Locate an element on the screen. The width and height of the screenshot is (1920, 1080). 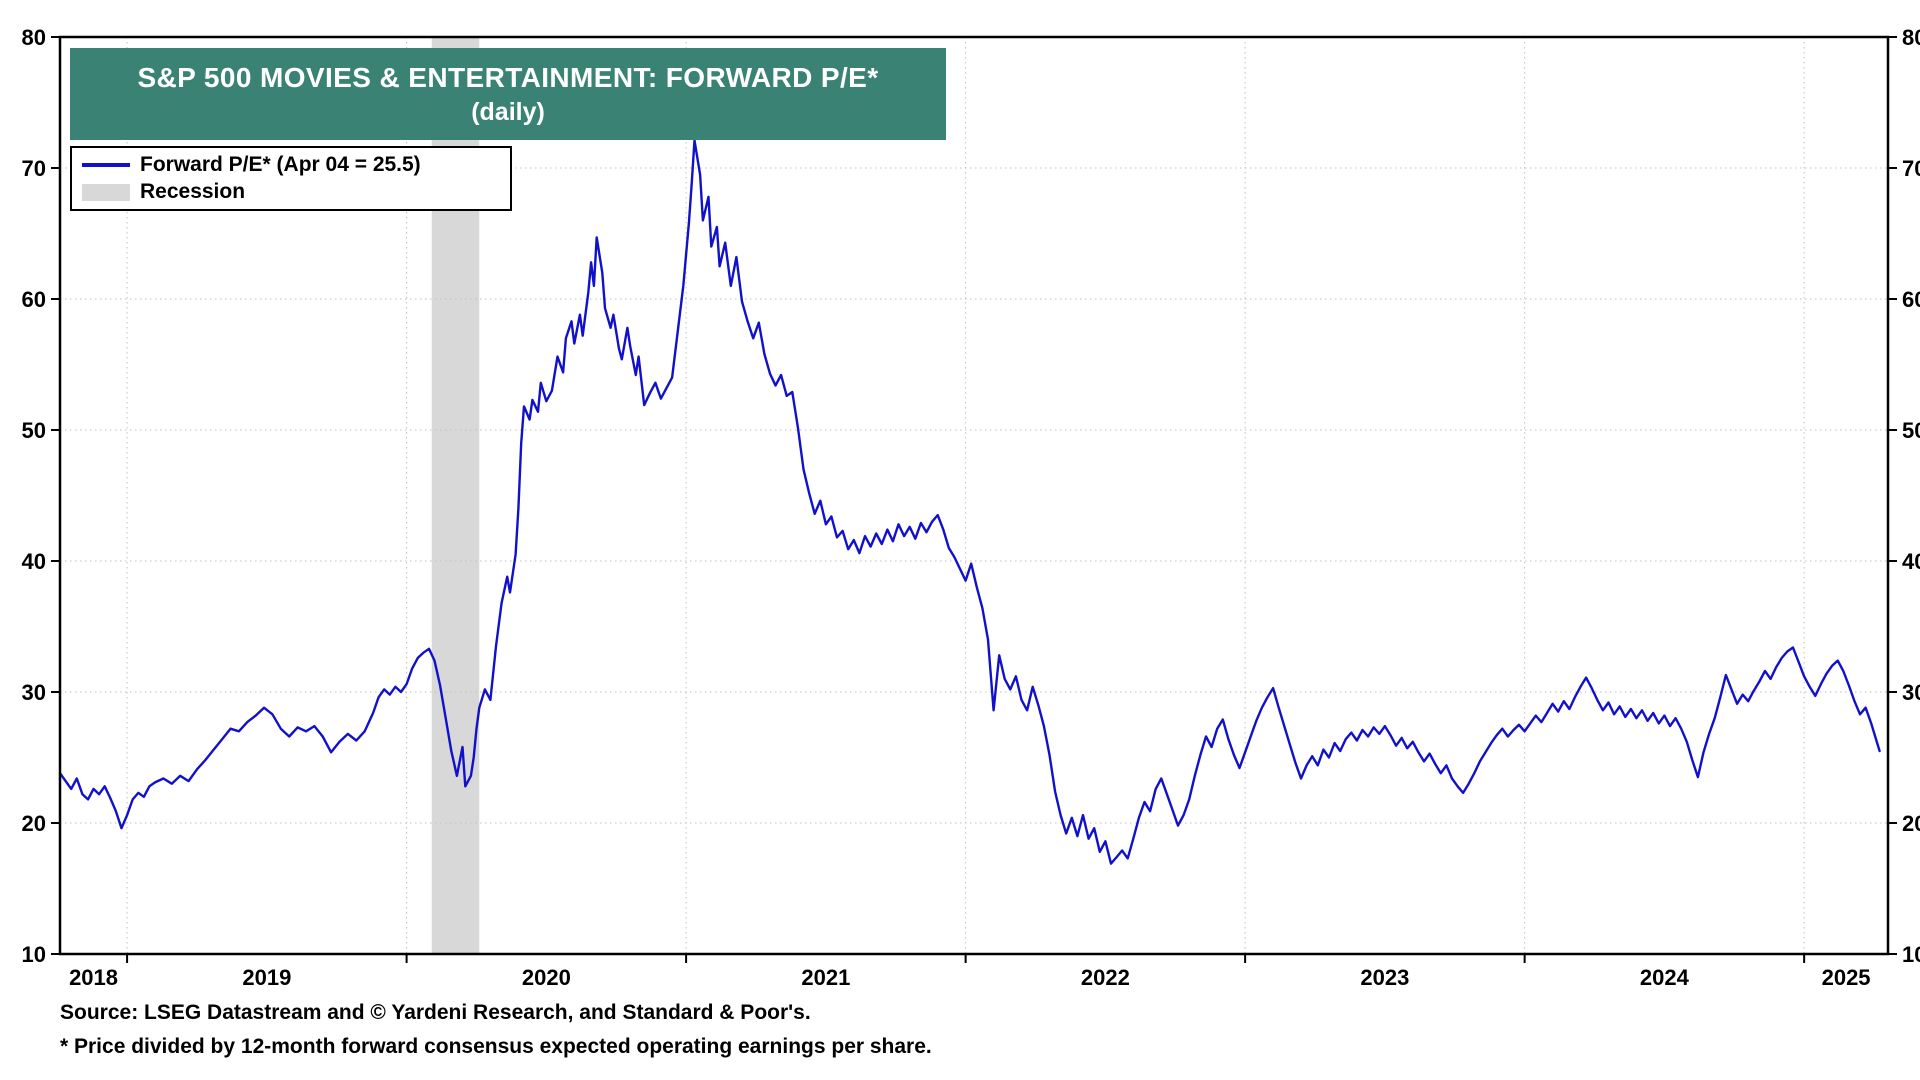
x-axis-label: 2022 is located at coordinates (1105, 977).